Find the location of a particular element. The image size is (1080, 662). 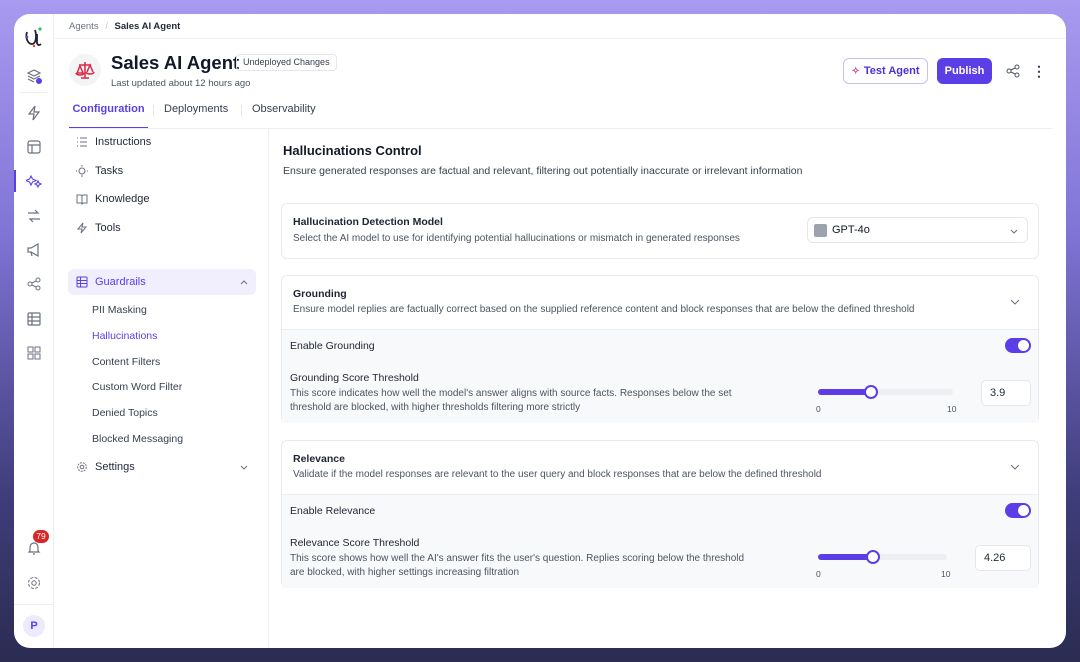

nav-instructions: Instructions is located at coordinates (162, 142).